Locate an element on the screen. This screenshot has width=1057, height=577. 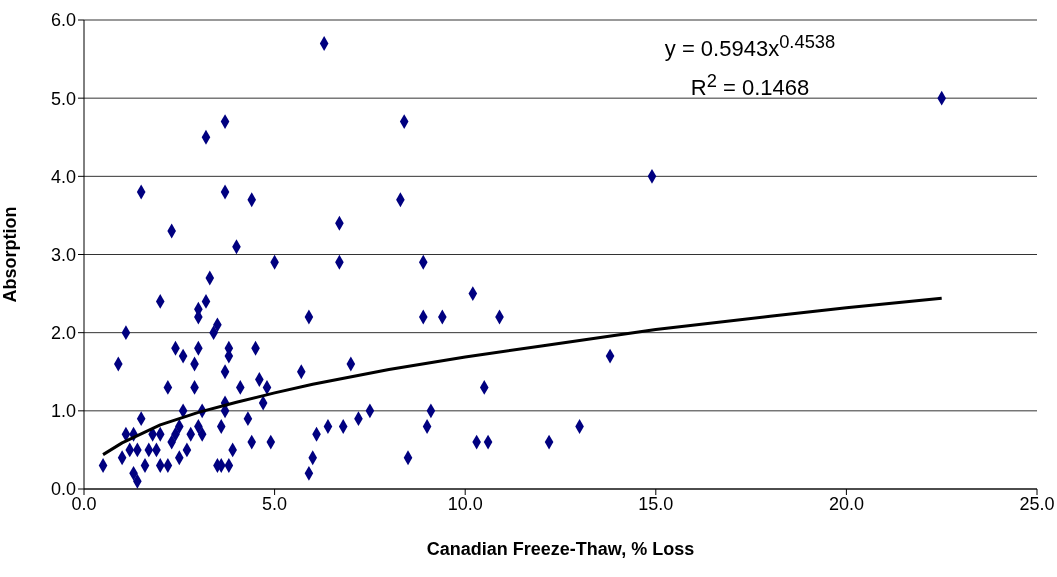
annotation: y = 0.5943x$^{0.4538}$ is located at coordinates (750, 47).